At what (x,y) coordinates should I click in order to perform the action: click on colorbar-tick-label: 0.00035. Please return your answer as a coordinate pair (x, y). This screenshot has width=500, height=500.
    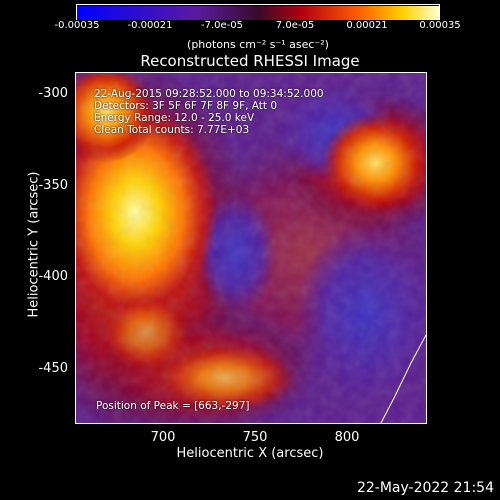
    Looking at the image, I should click on (440, 25).